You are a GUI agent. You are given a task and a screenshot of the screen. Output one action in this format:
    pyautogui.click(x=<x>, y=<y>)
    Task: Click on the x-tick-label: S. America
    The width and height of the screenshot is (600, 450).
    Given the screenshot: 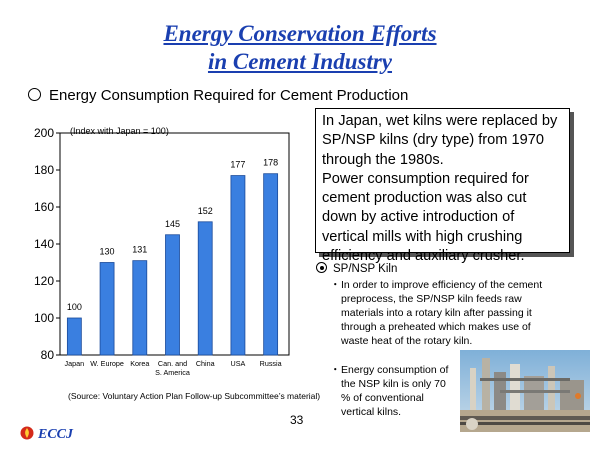 What is the action you would take?
    pyautogui.click(x=172, y=372)
    